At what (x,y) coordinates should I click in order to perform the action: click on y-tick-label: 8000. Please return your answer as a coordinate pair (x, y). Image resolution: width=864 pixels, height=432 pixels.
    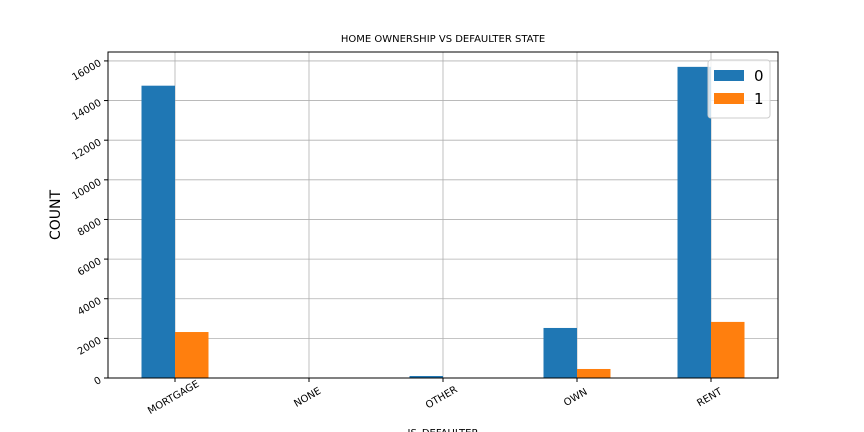
    Looking at the image, I should click on (90, 228).